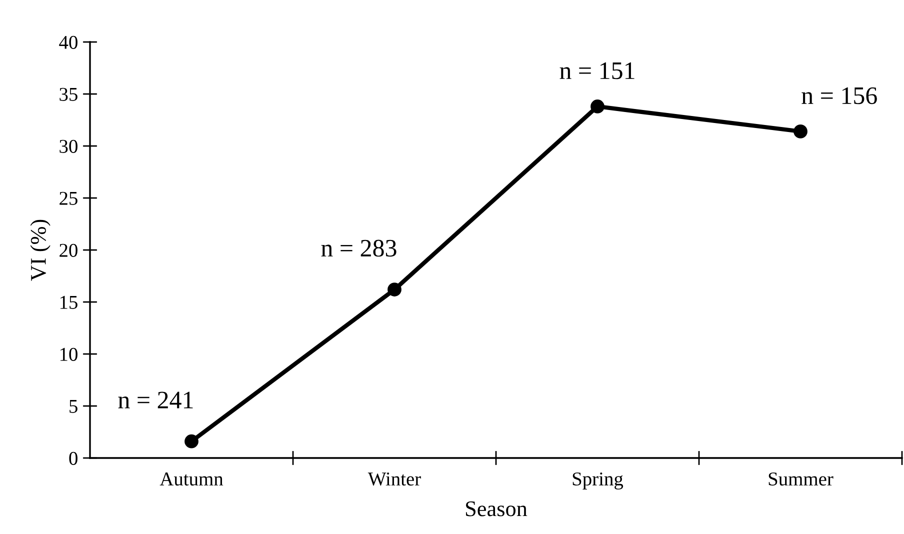  I want to click on y-tick-label: 5, so click(74, 406).